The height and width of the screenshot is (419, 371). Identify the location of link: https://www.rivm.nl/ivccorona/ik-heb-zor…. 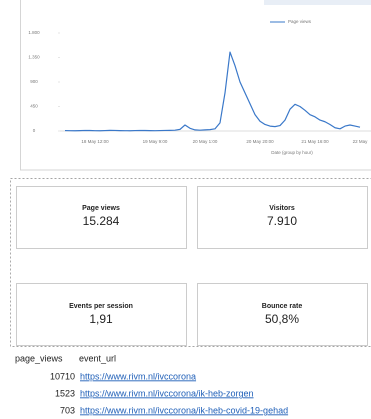
(167, 393).